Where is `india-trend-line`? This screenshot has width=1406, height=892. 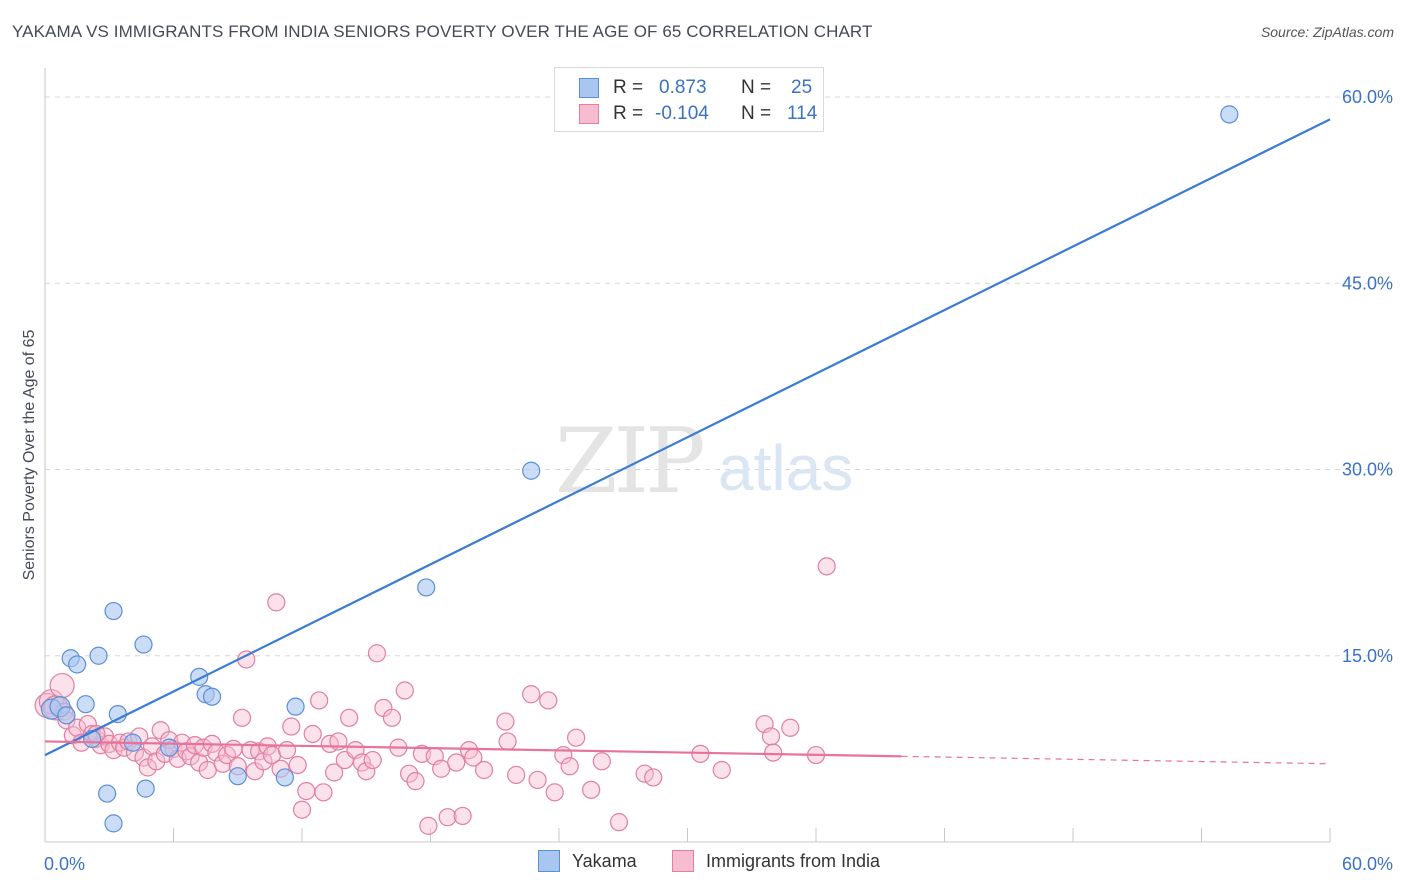 india-trend-line is located at coordinates (473, 749).